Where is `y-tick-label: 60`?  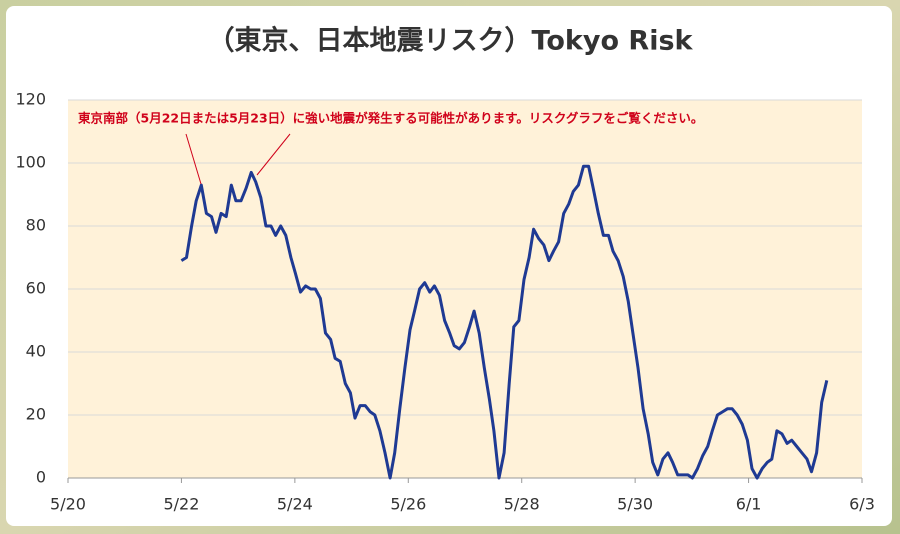 y-tick-label: 60 is located at coordinates (36, 288).